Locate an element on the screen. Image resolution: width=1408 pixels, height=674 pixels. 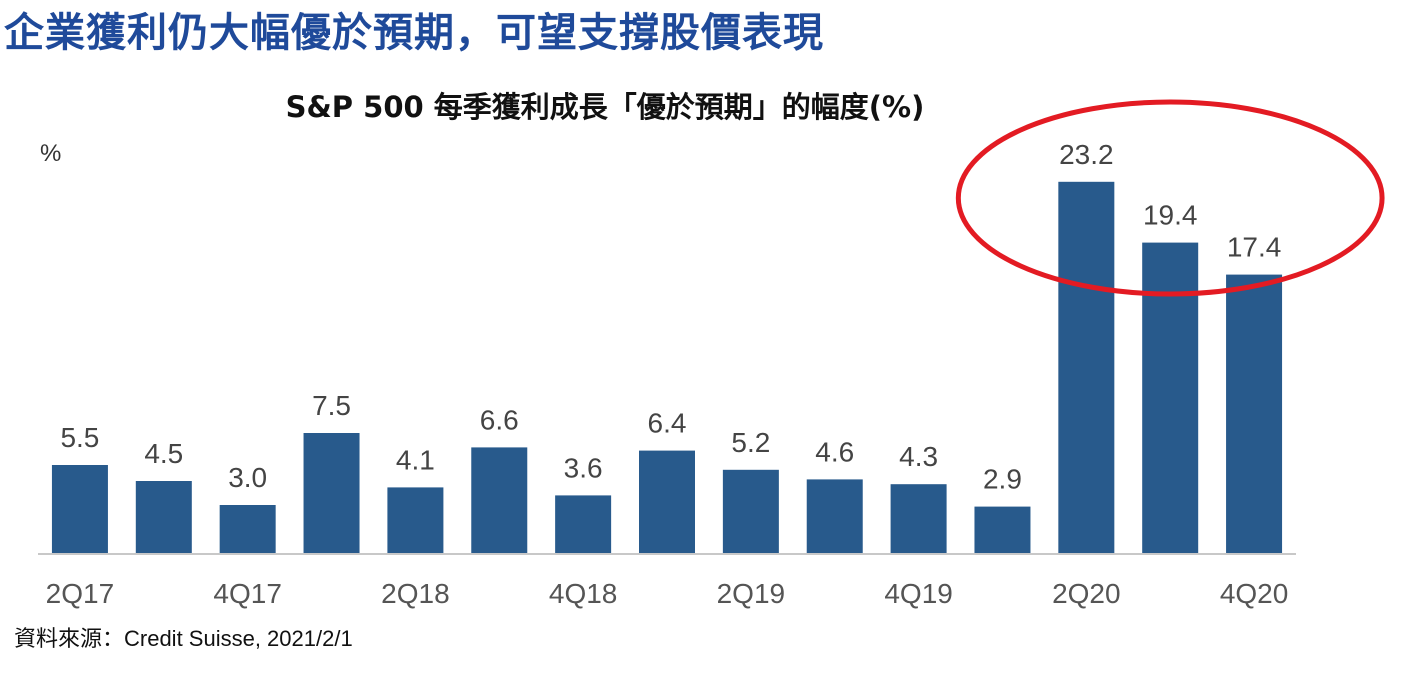
x-tick-labels-group: 2Q17 4Q17 2Q18 4Q18 2Q19 4Q19 2Q20 4Q20 is located at coordinates (667, 593).